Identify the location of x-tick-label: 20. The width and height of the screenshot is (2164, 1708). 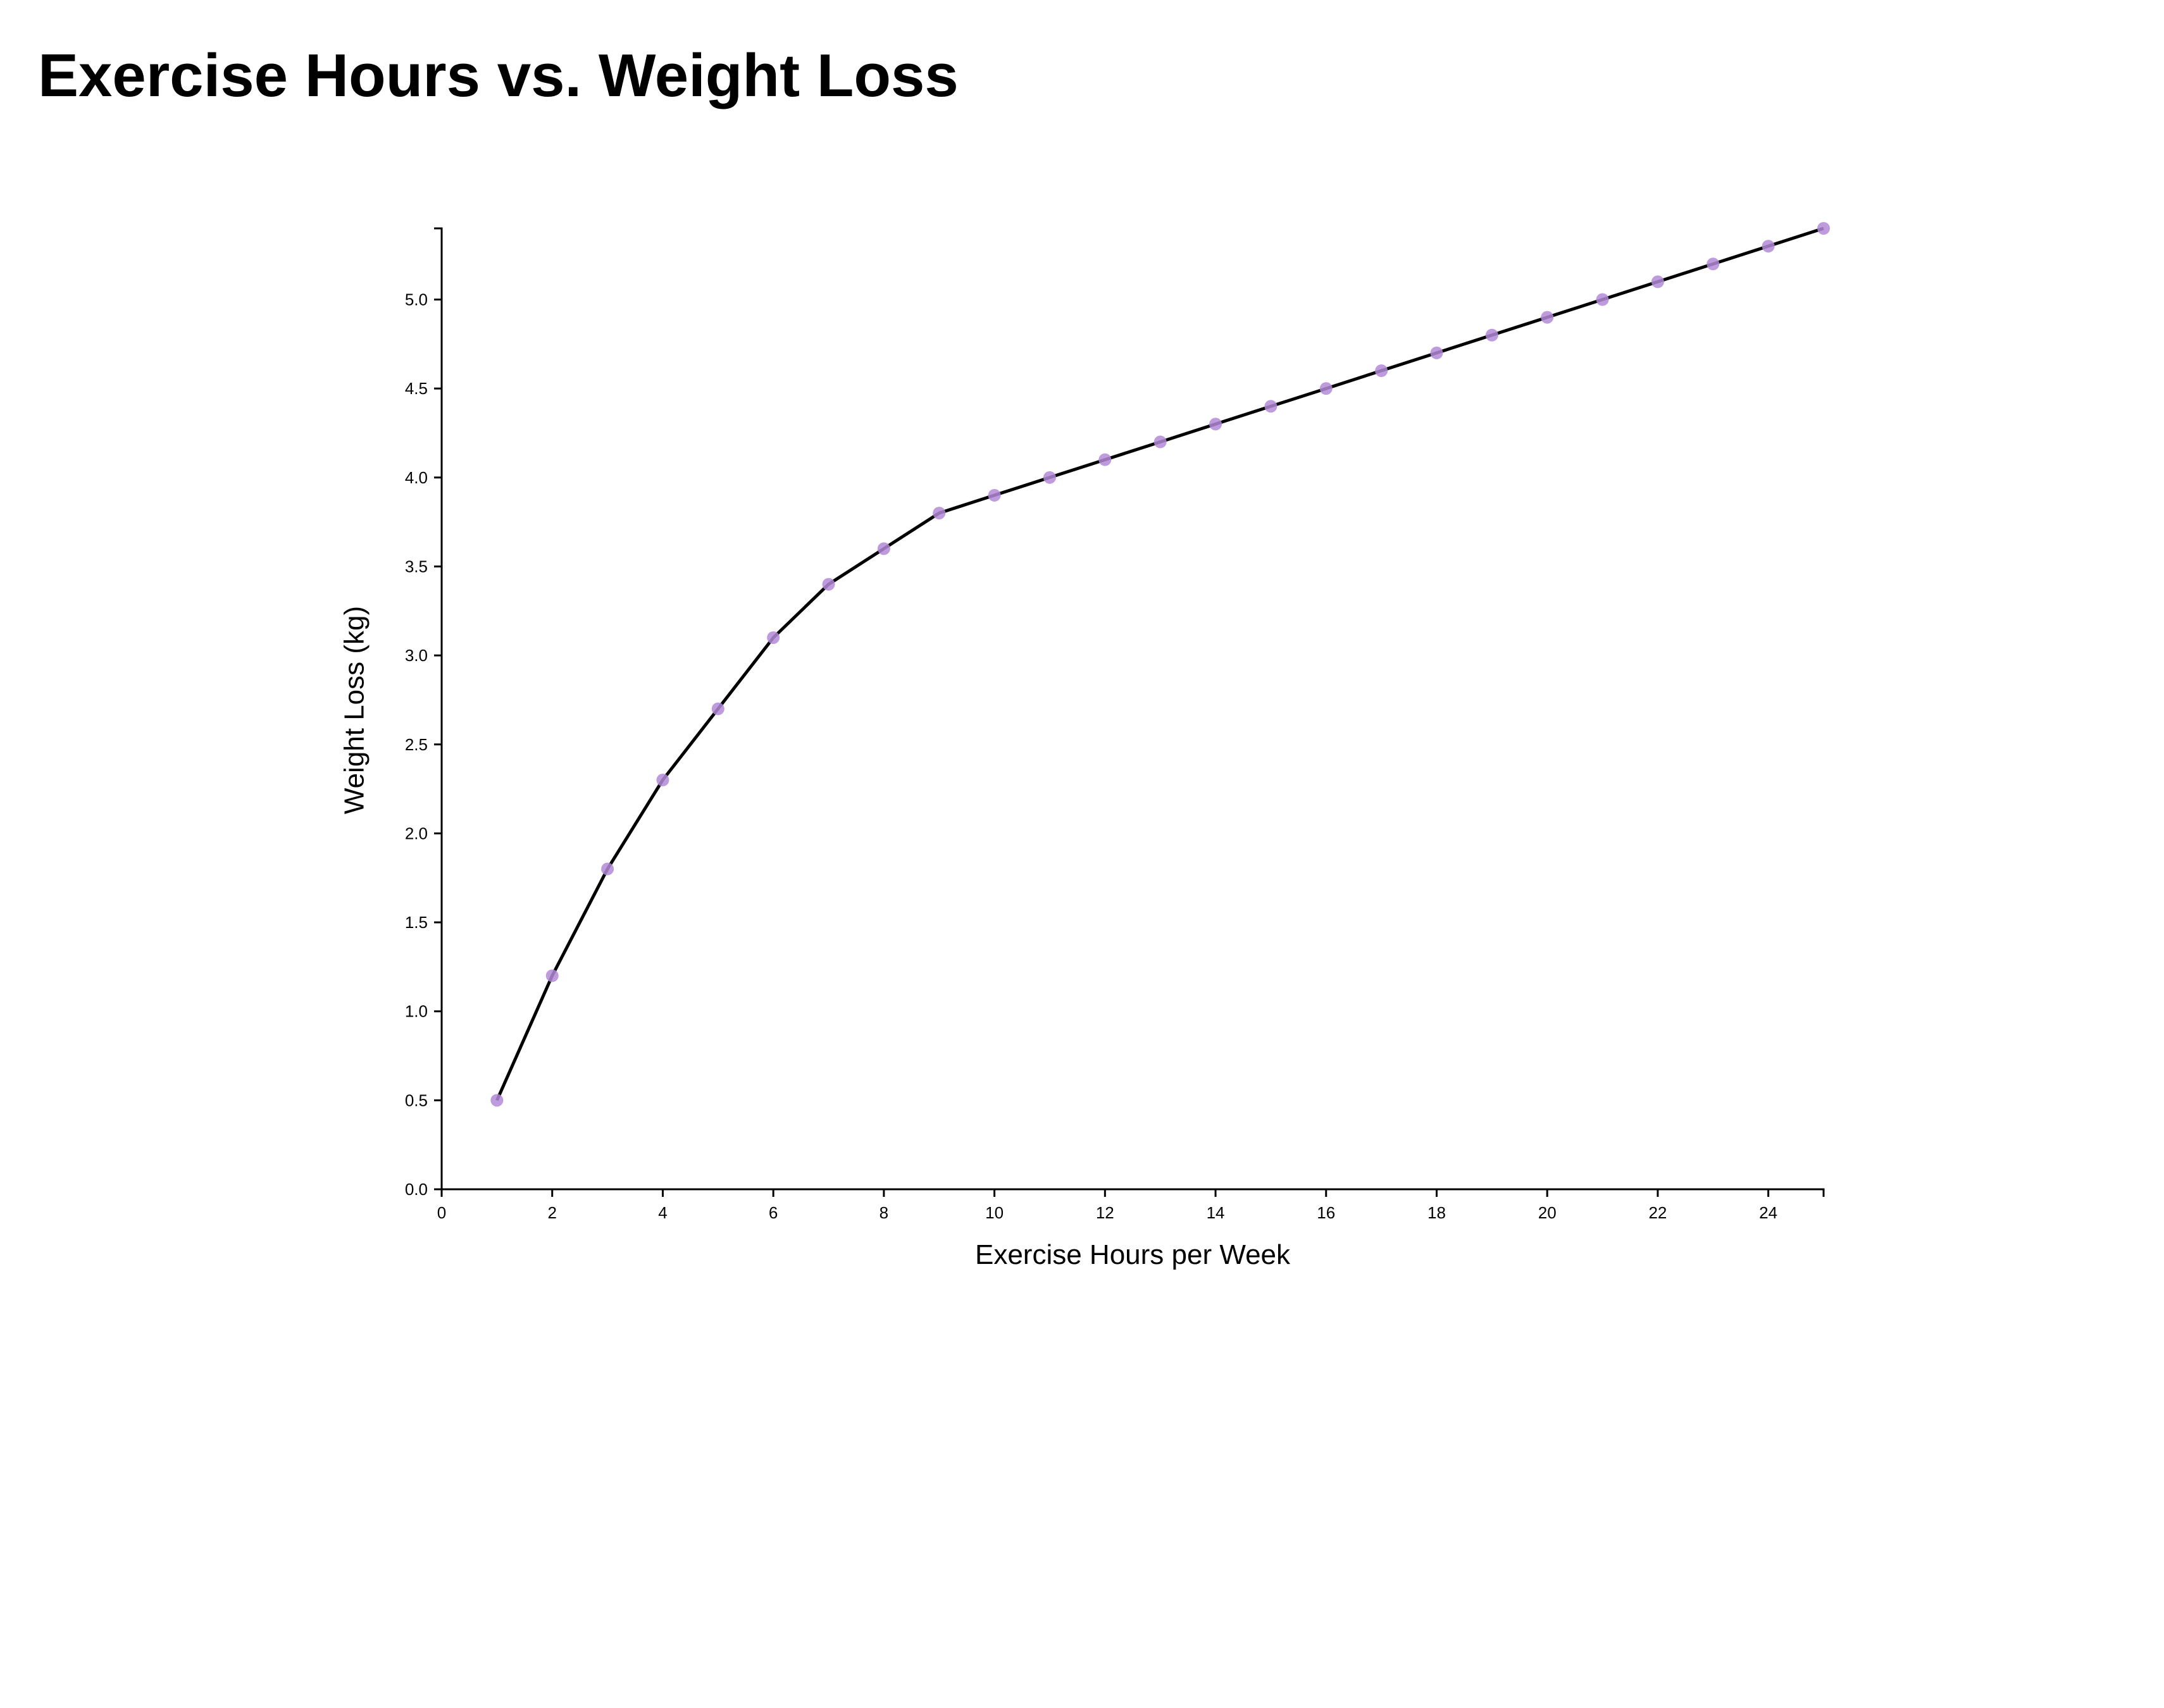
(1547, 1212).